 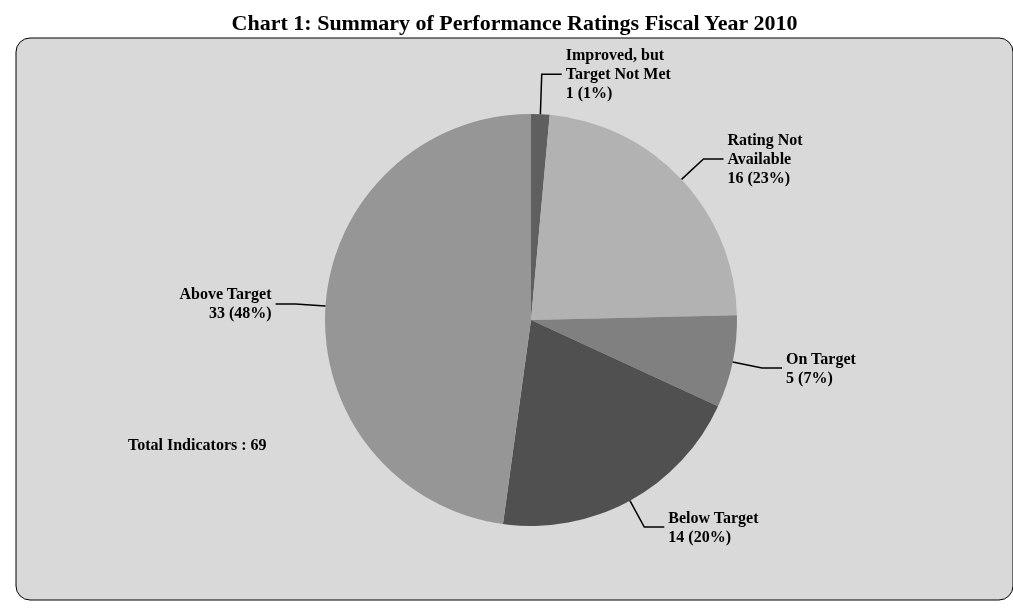 What do you see at coordinates (699, 536) in the screenshot?
I see `data-label: 14 (20%)` at bounding box center [699, 536].